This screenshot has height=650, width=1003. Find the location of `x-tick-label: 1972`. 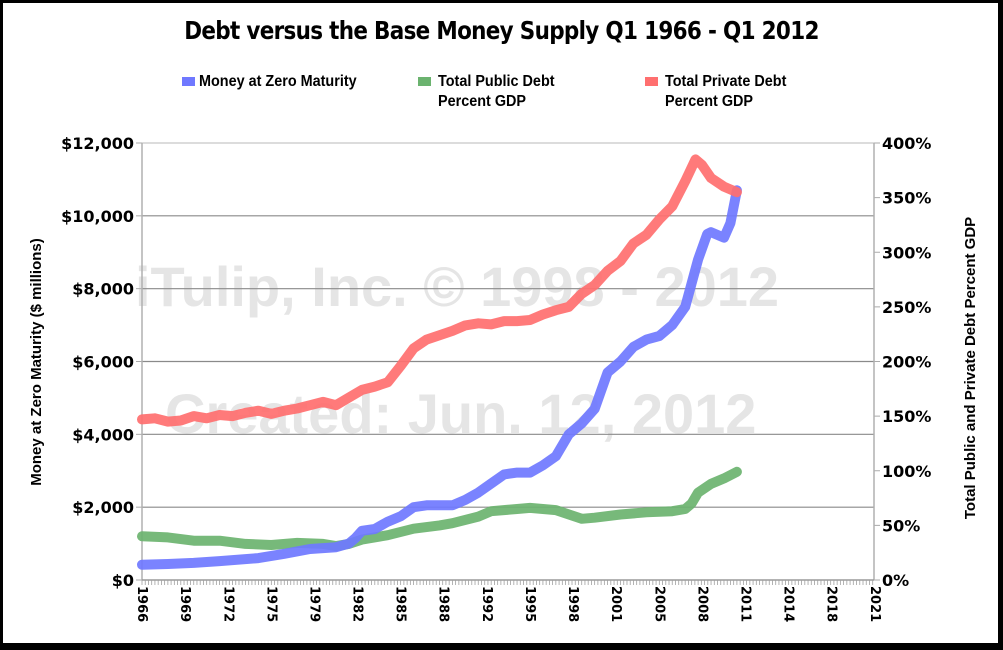

x-tick-label: 1972 is located at coordinates (227, 604).